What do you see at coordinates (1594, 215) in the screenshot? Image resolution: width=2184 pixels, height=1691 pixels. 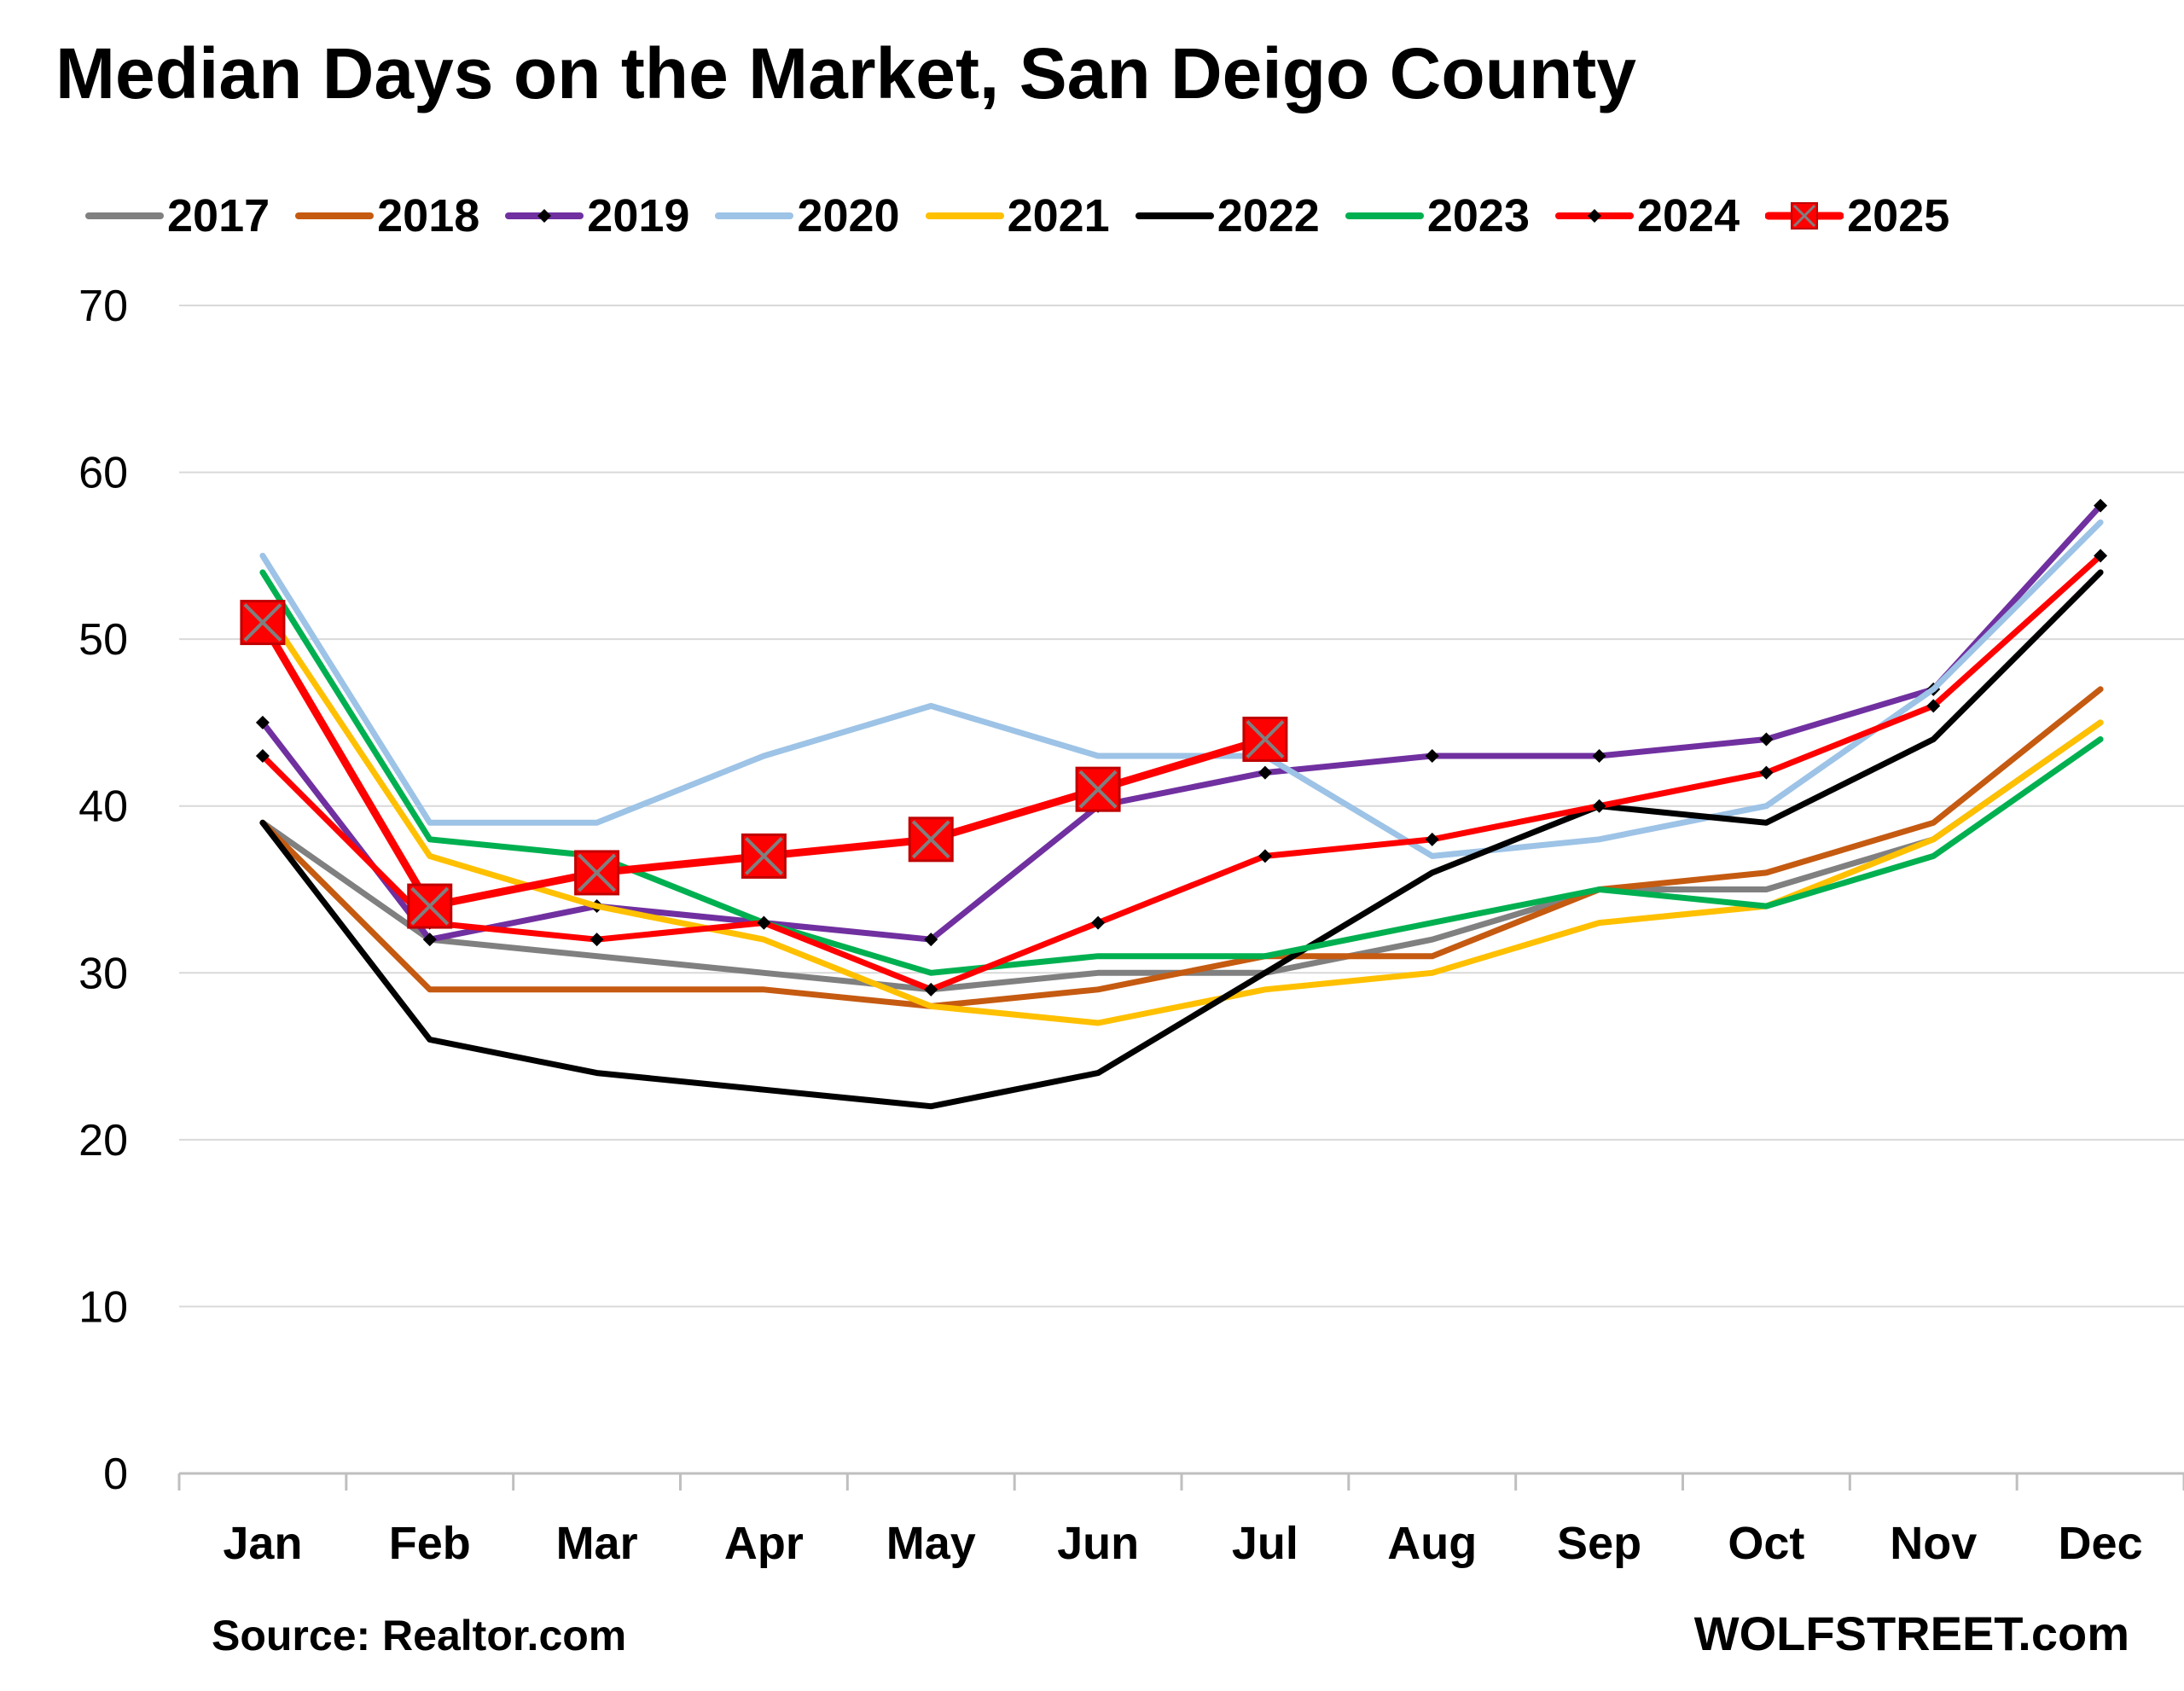 I see `legend-swatch-2024` at bounding box center [1594, 215].